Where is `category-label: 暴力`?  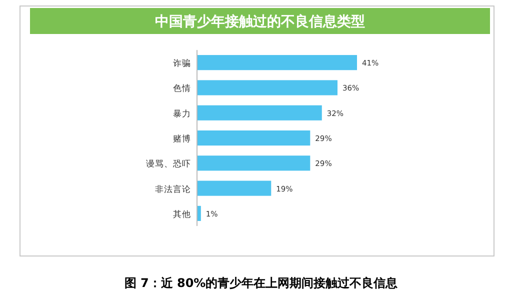 category-label: 暴力 is located at coordinates (182, 114).